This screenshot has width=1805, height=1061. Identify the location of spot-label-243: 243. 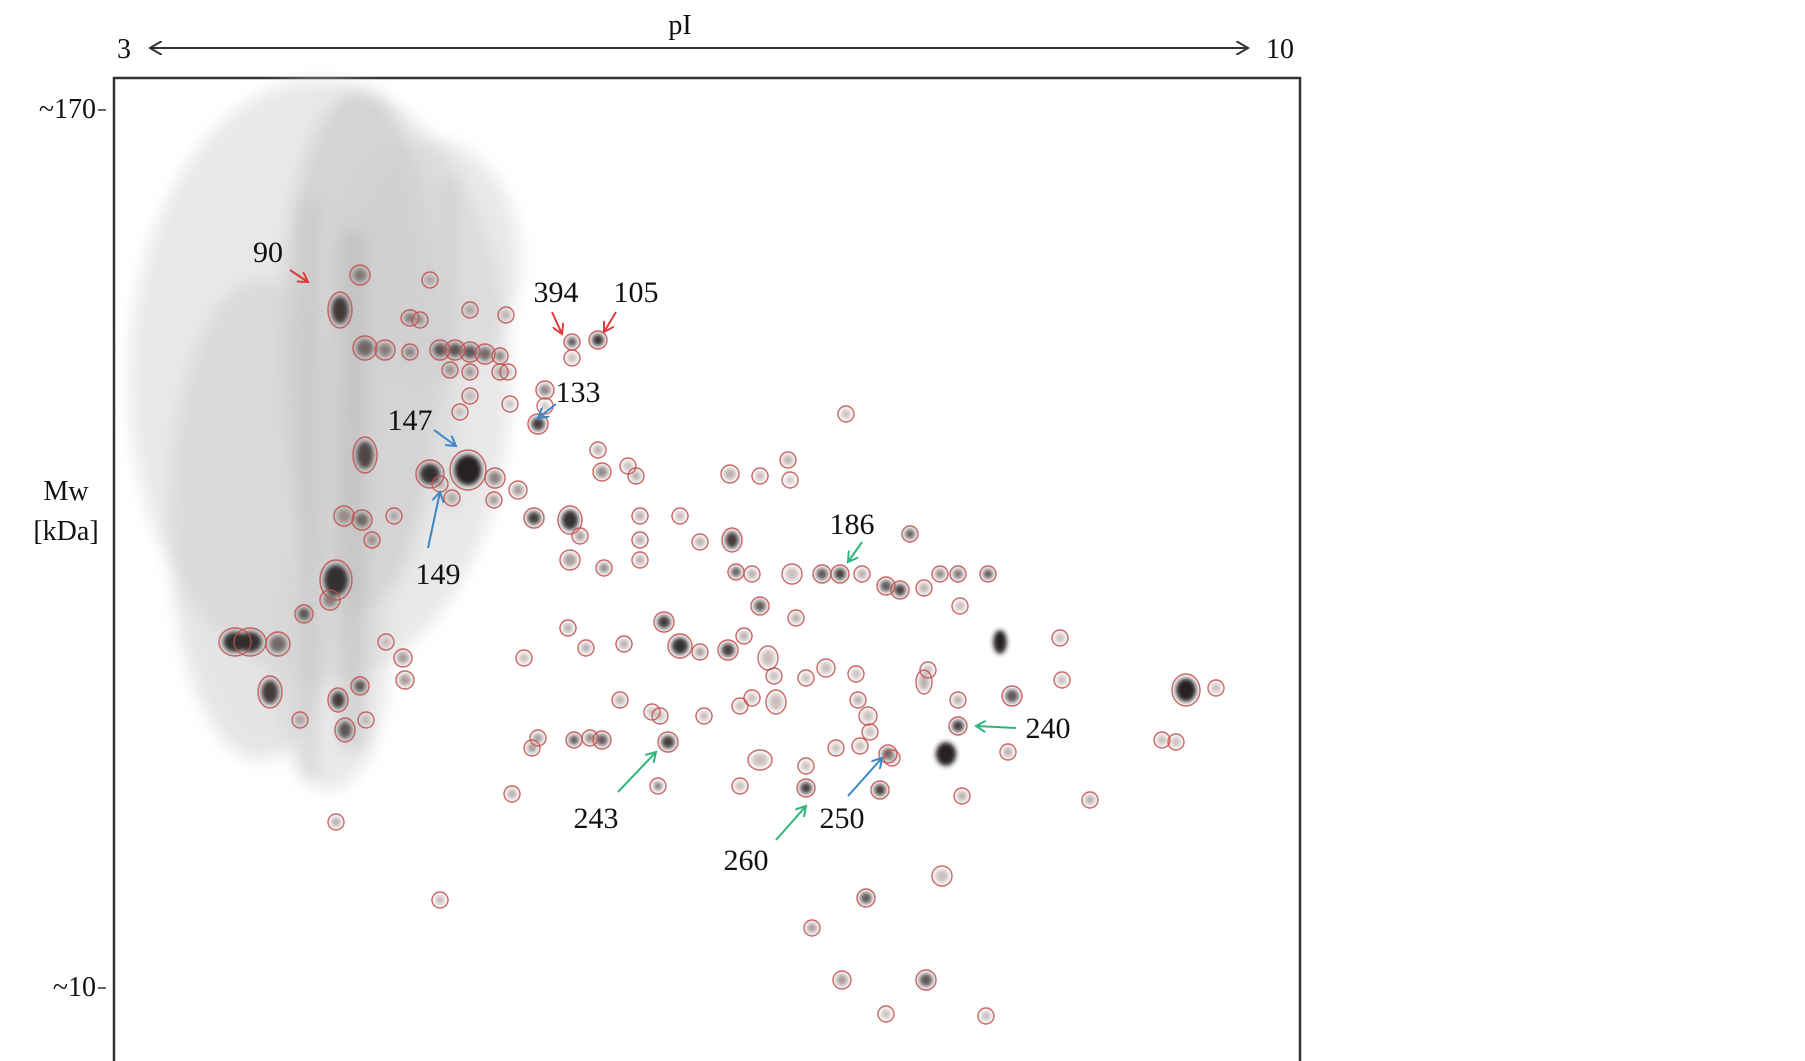
(615, 793).